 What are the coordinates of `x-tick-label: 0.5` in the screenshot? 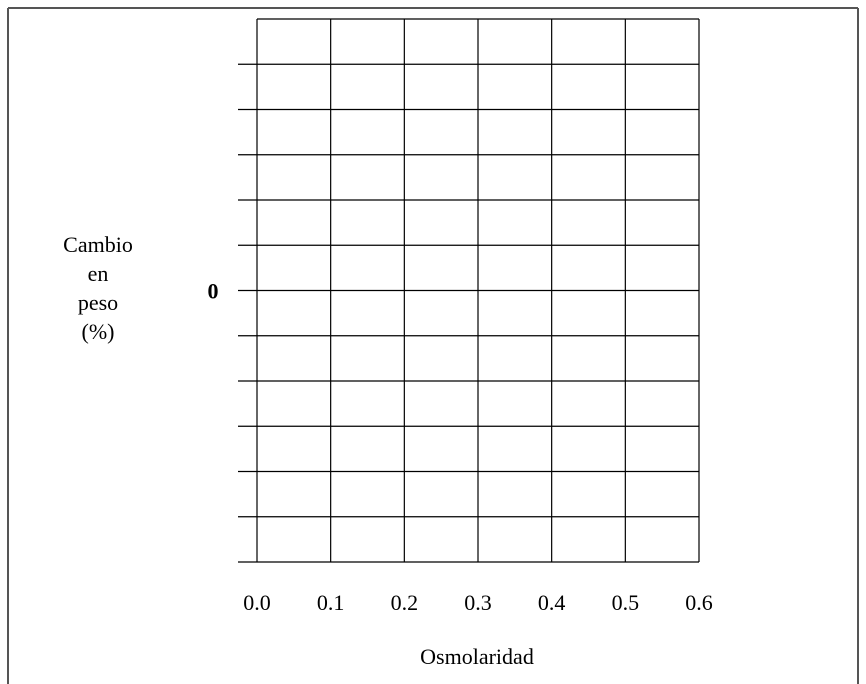 It's located at (626, 602).